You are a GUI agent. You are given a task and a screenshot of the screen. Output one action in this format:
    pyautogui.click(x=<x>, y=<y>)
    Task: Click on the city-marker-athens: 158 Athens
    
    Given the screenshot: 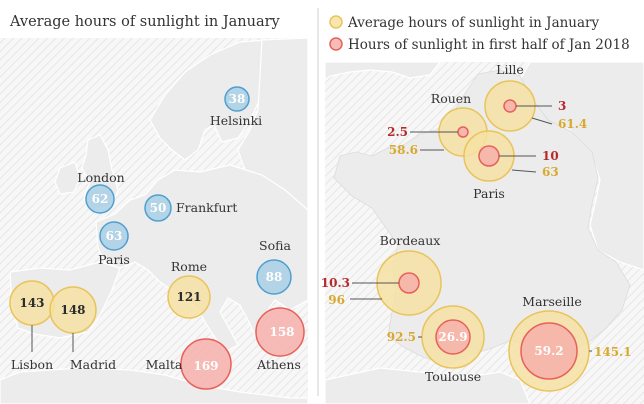 What is the action you would take?
    pyautogui.click(x=280, y=339)
    